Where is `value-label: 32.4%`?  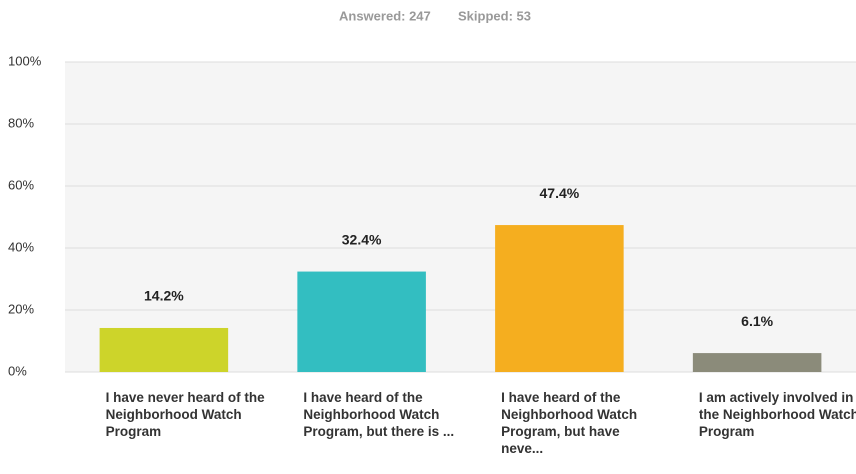 value-label: 32.4% is located at coordinates (362, 239).